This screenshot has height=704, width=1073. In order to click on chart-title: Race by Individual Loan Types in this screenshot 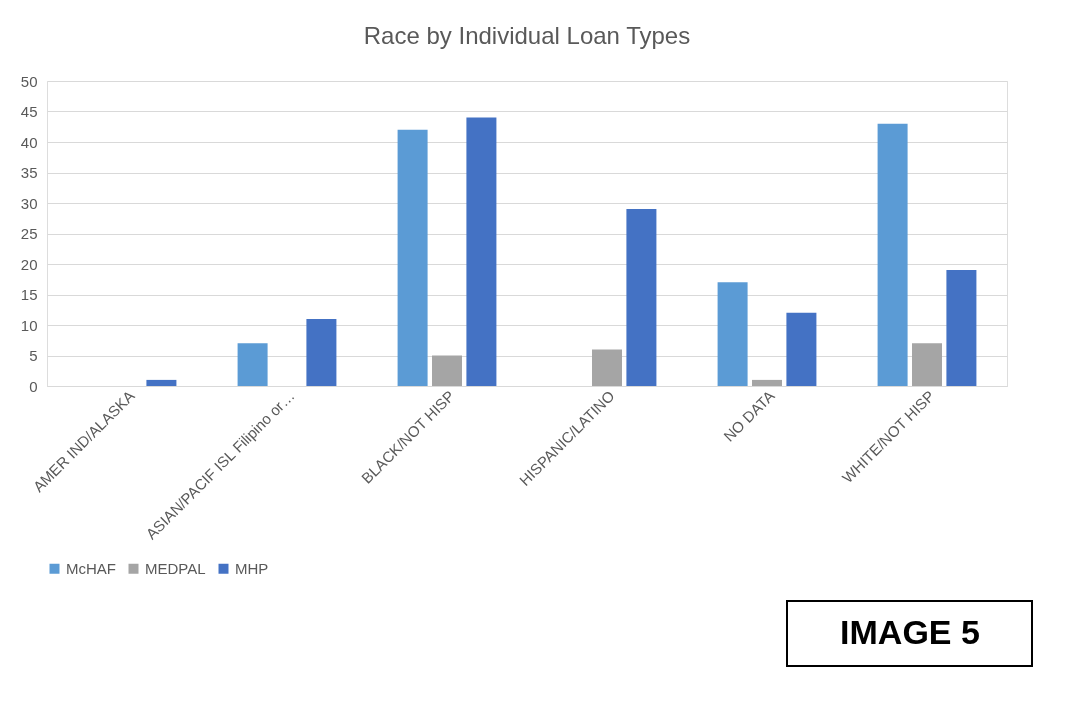, I will do `click(527, 35)`.